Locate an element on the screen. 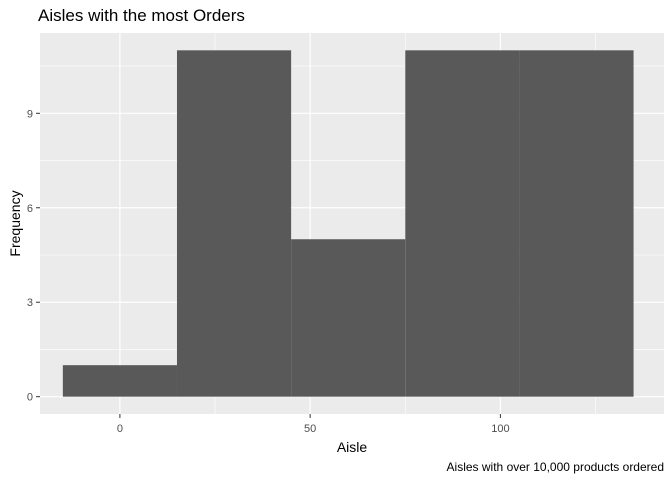 The width and height of the screenshot is (672, 480). y-tick-label: 0 is located at coordinates (30, 398).